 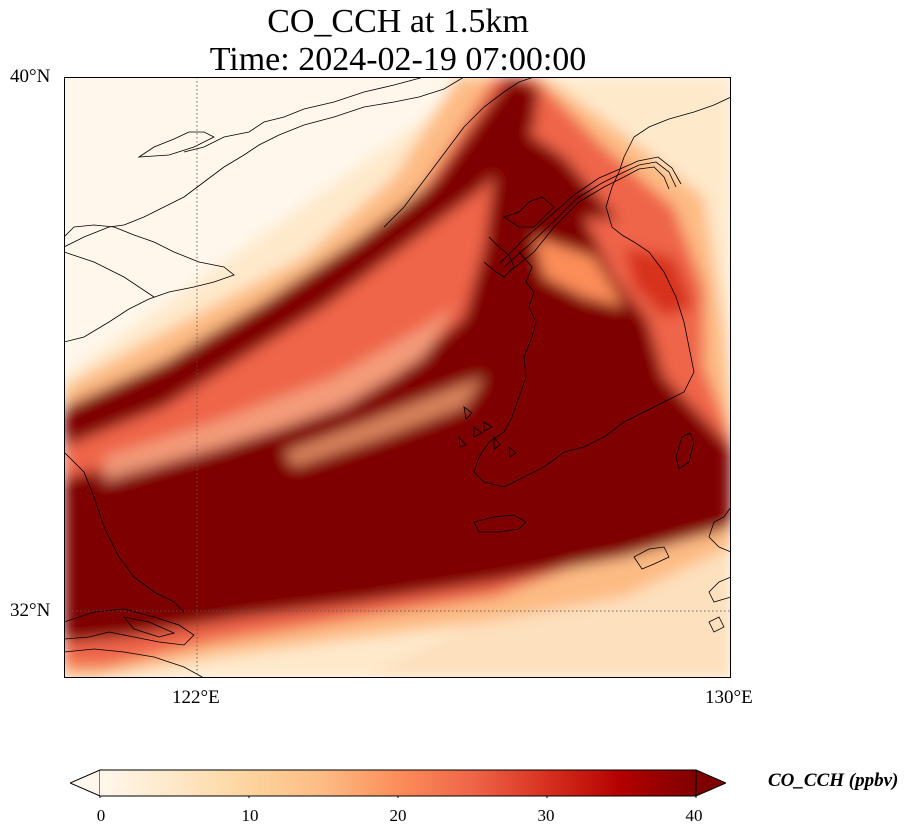 I want to click on colorbar, so click(x=398, y=783).